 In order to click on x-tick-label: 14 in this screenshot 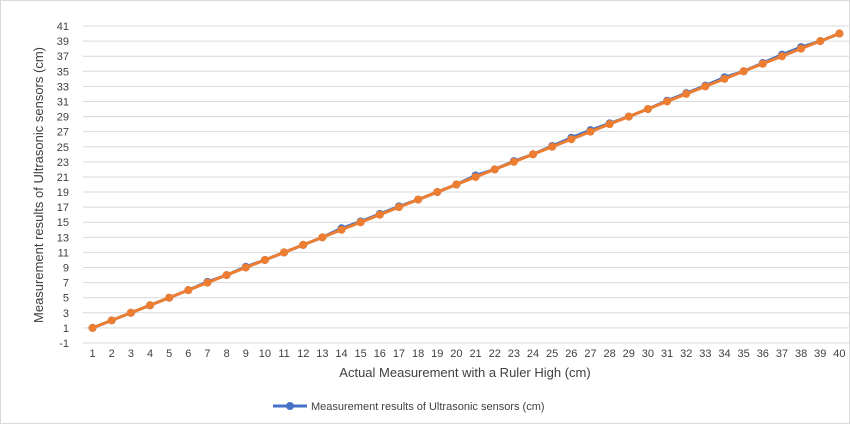, I will do `click(341, 354)`.